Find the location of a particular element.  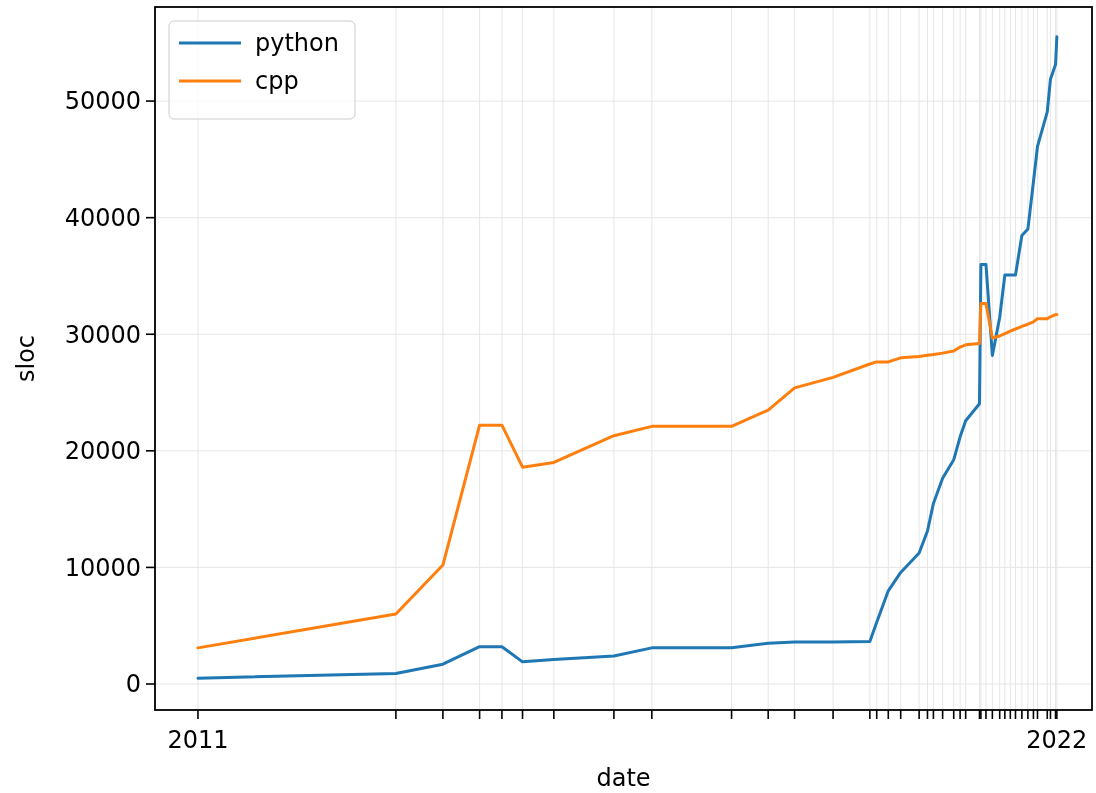

y-tick-label: 50000 is located at coordinates (102, 101).